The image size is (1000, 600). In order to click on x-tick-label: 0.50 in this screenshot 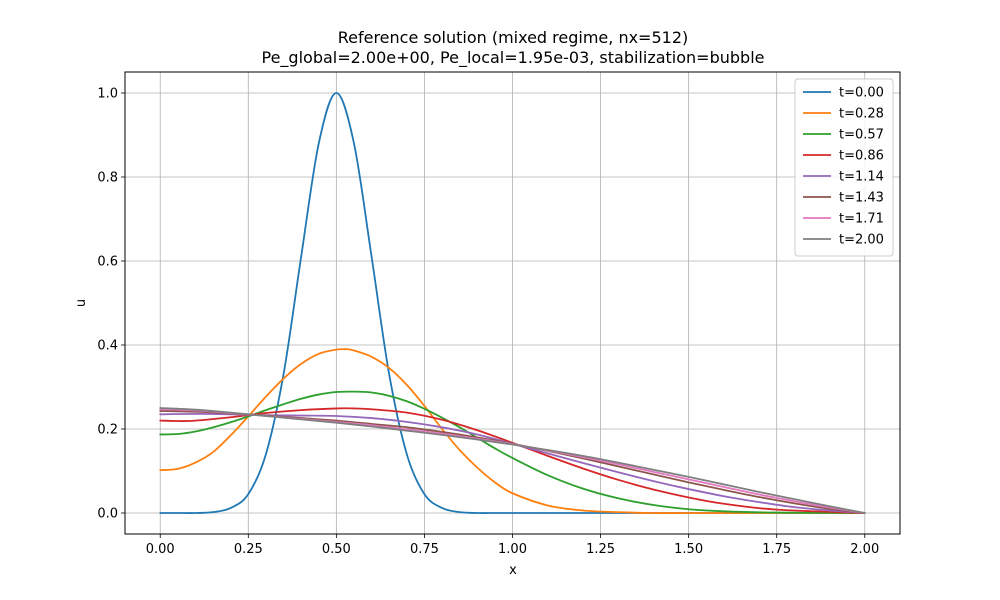, I will do `click(336, 549)`.